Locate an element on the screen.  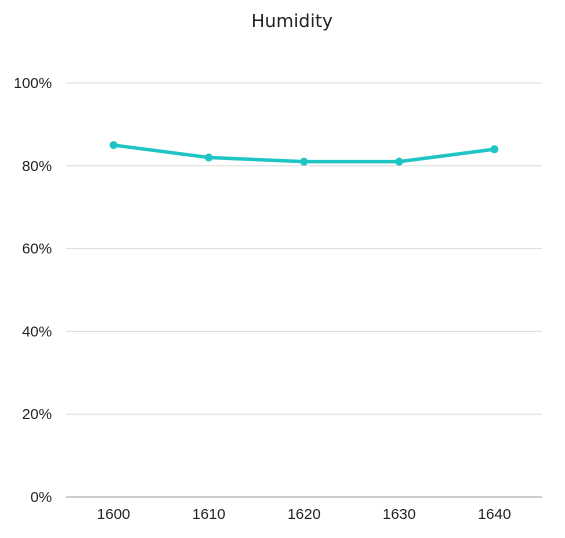
y-tick-label: 40% is located at coordinates (37, 331).